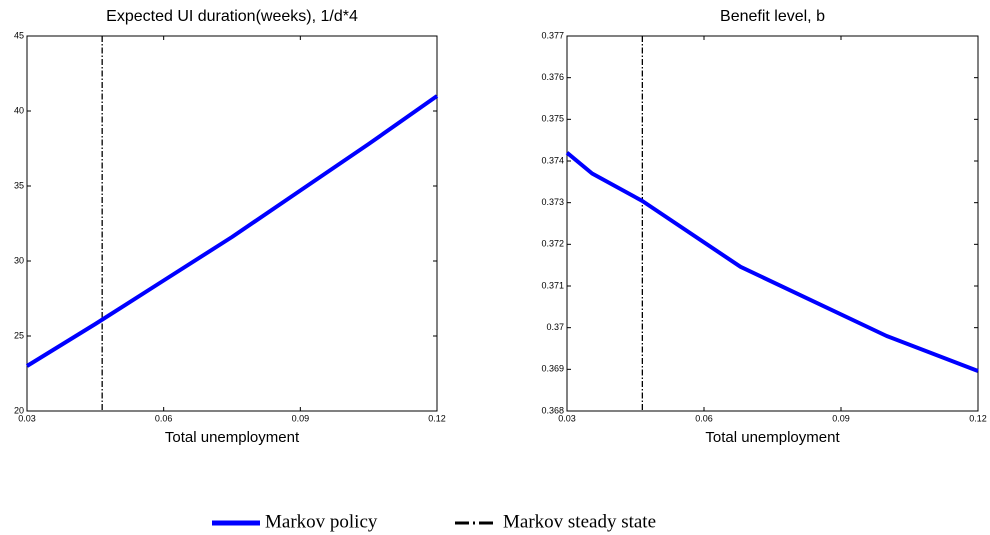  Describe the element at coordinates (552, 119) in the screenshot. I see `y-tick-label: 0.375` at that location.